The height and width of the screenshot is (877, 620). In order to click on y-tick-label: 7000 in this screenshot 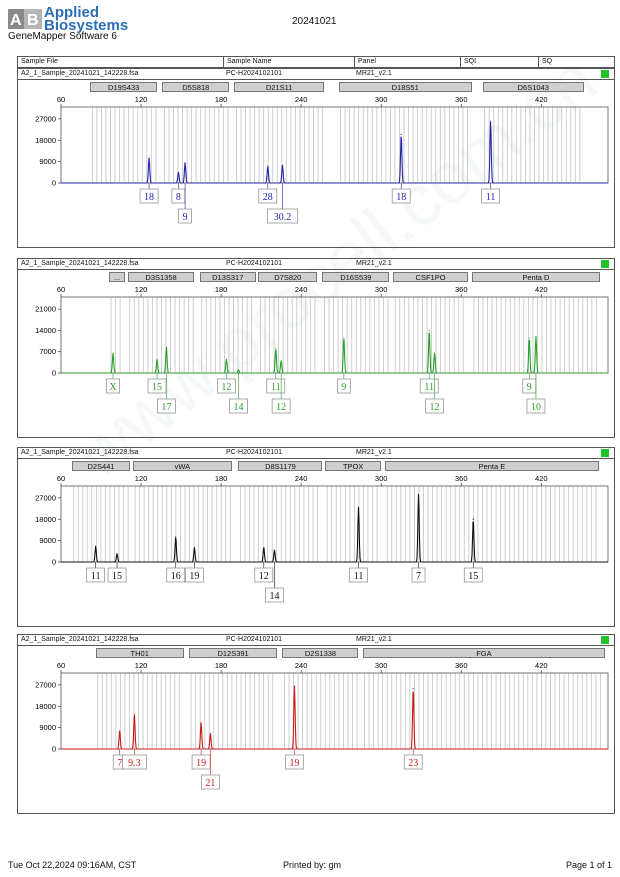, I will do `click(47, 351)`.